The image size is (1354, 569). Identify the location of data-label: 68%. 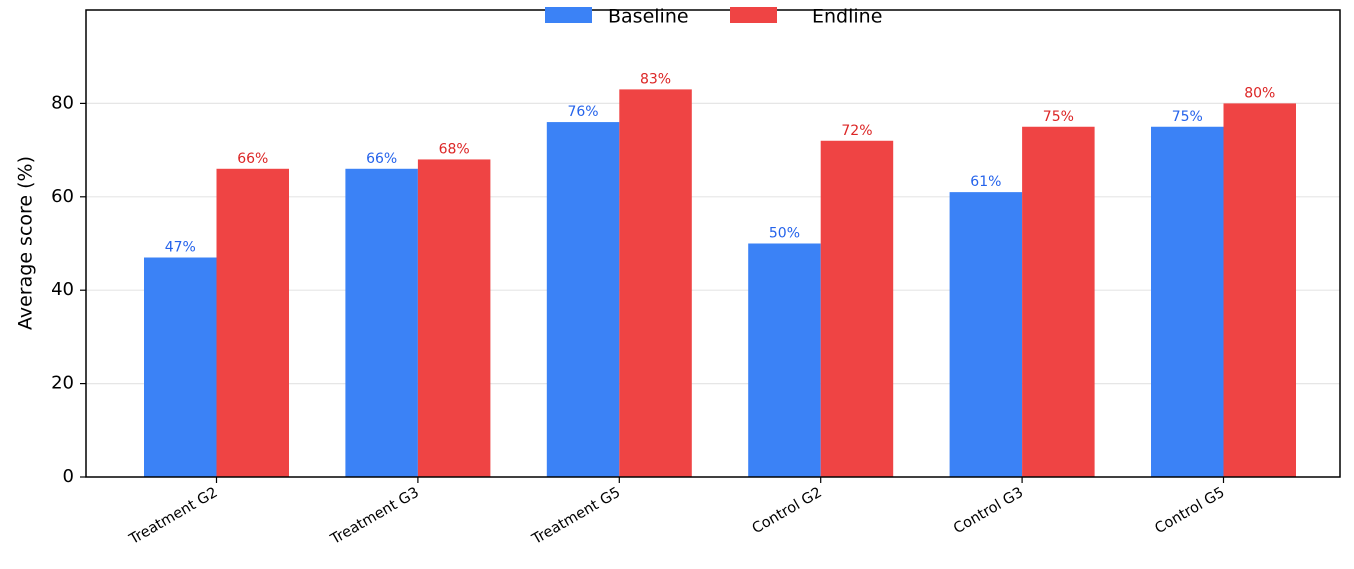
(454, 149).